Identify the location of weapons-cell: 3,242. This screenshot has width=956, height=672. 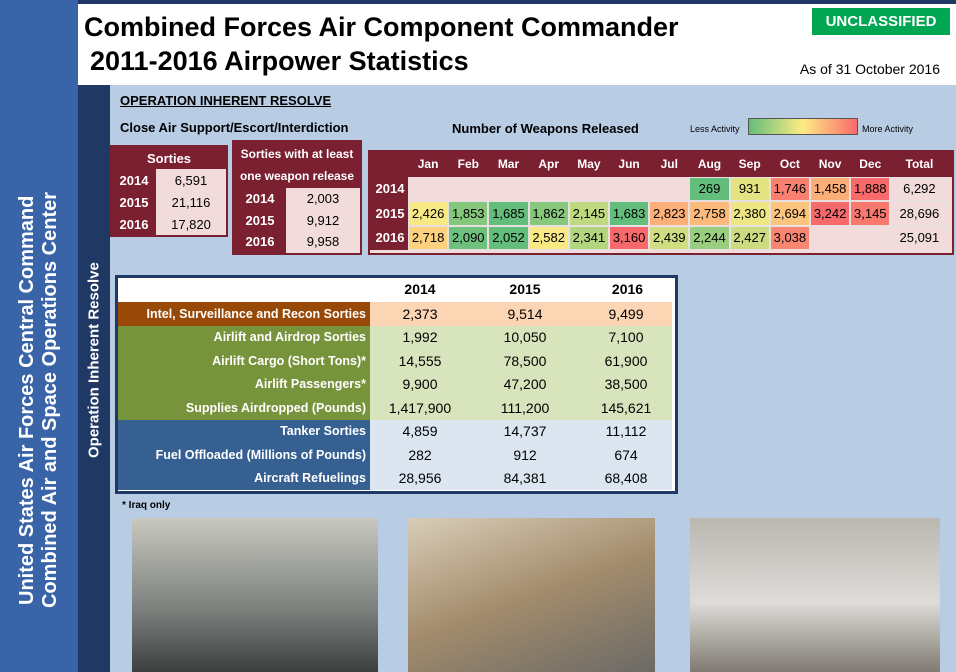
(830, 213).